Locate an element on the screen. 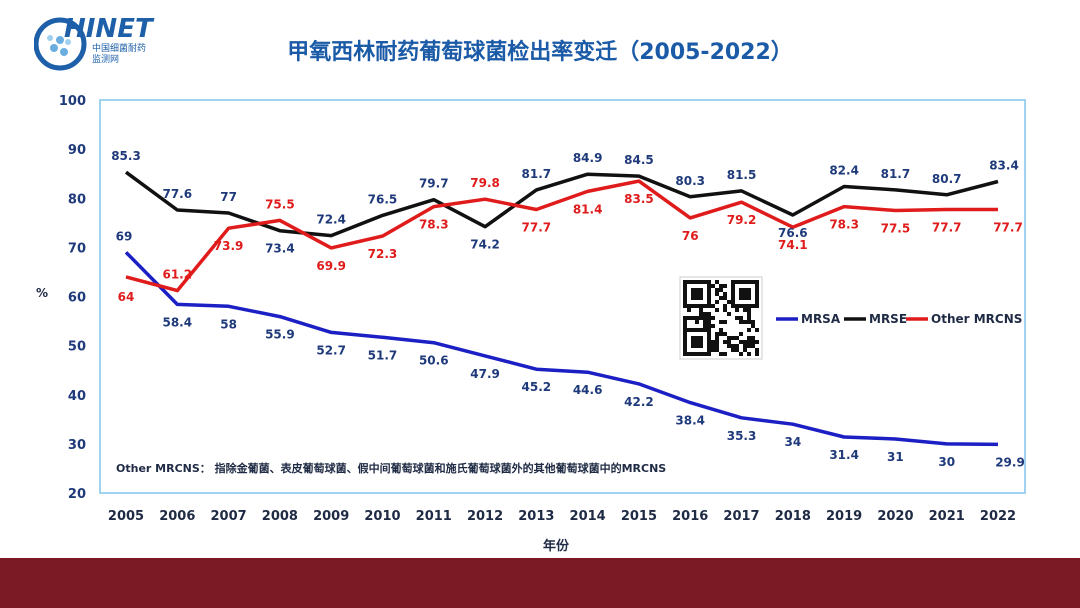 This screenshot has height=608, width=1080. logo-text: HINET is located at coordinates (108, 29).